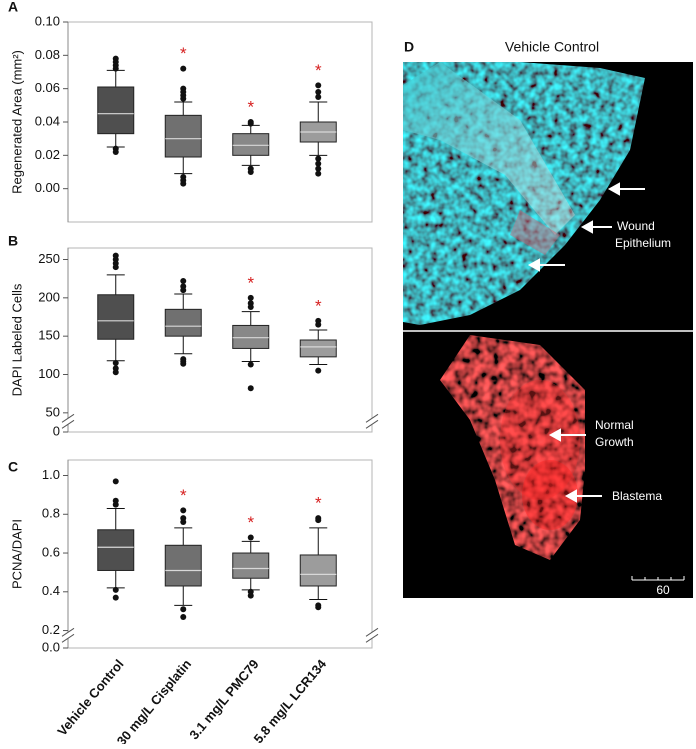 The height and width of the screenshot is (749, 696). What do you see at coordinates (663, 590) in the screenshot?
I see `scale-bar-label: 60` at bounding box center [663, 590].